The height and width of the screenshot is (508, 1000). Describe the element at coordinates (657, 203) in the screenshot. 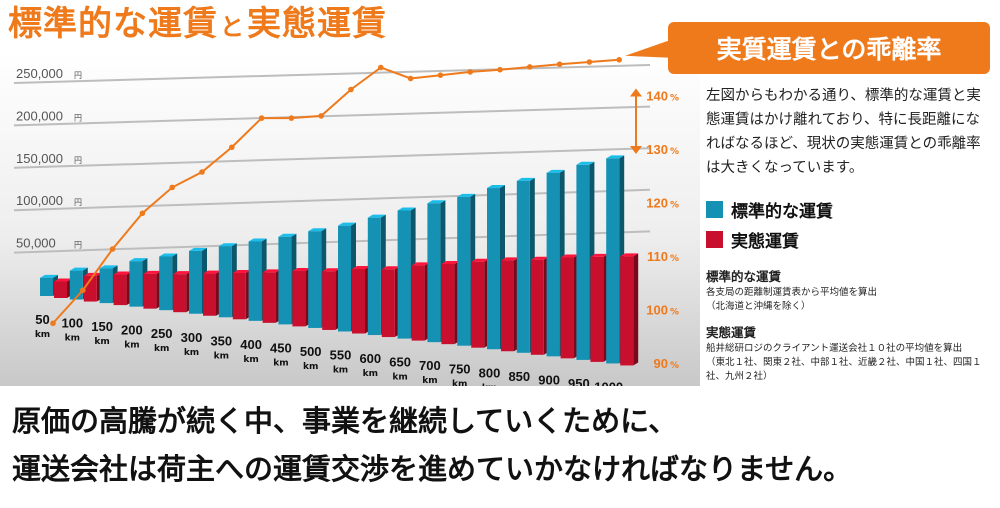

I see `y2-tick-label: 120` at that location.